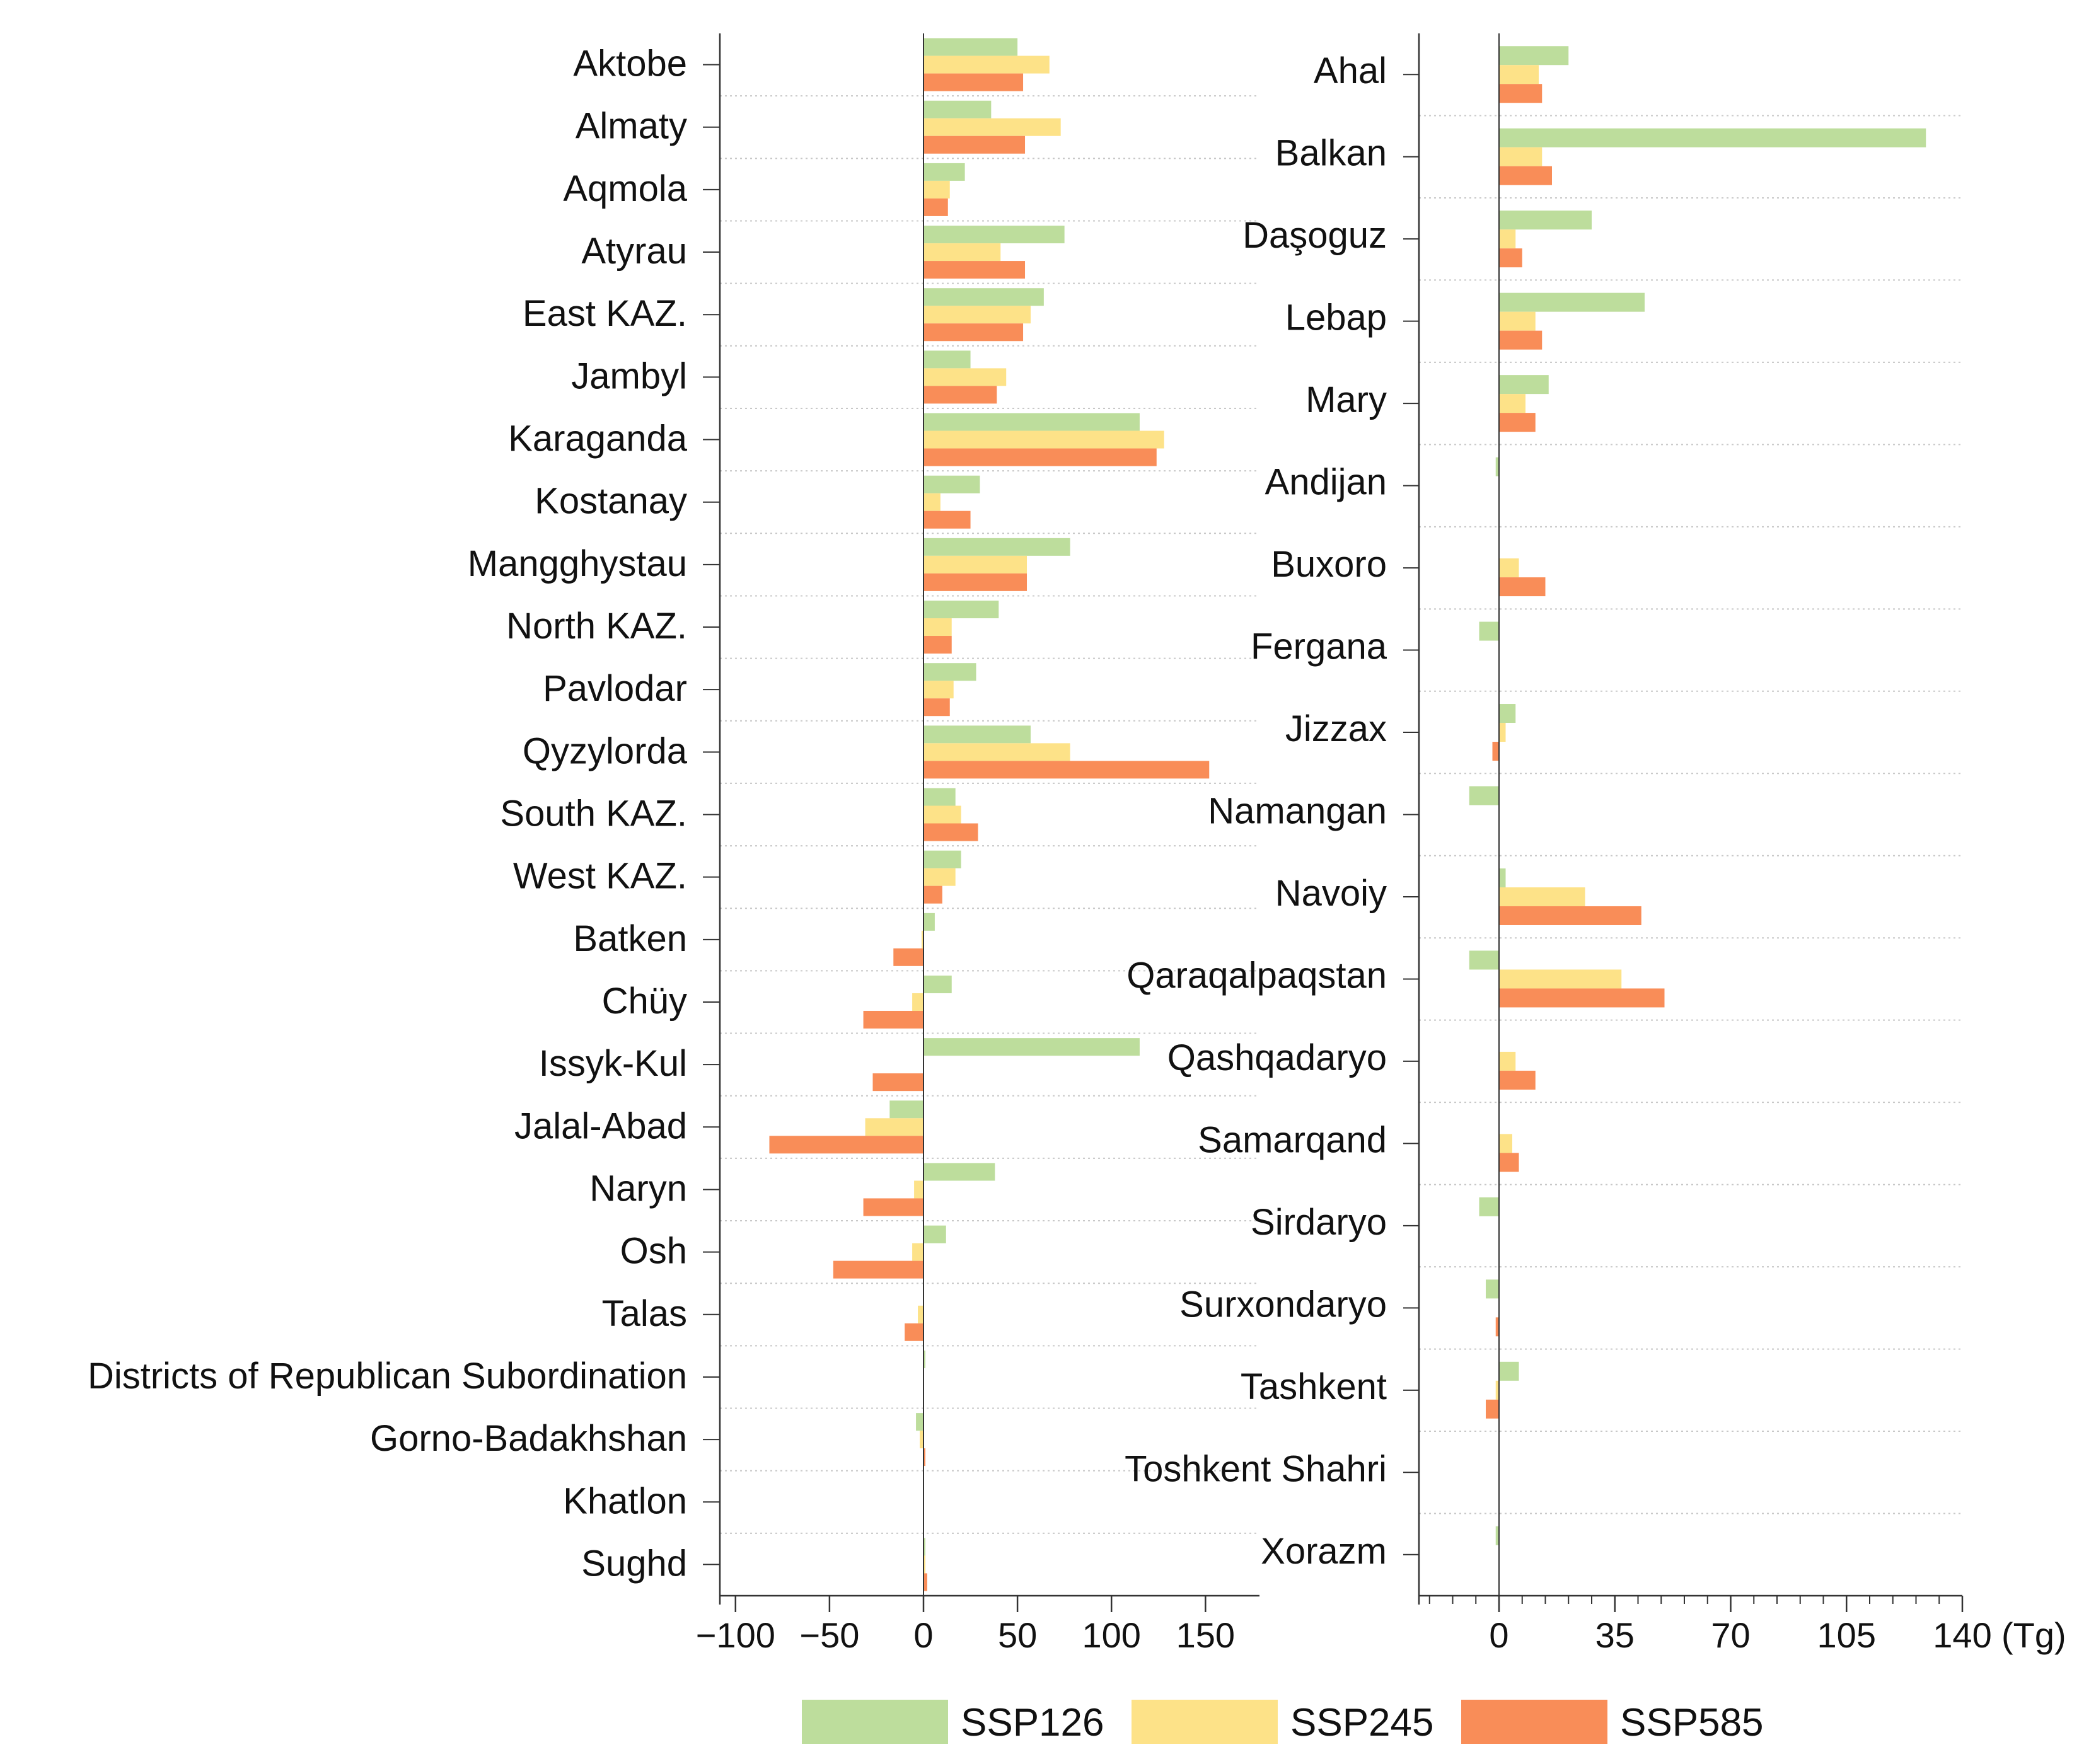  I want to click on right-panel-bar-ssp585-balkan, so click(1525, 176).